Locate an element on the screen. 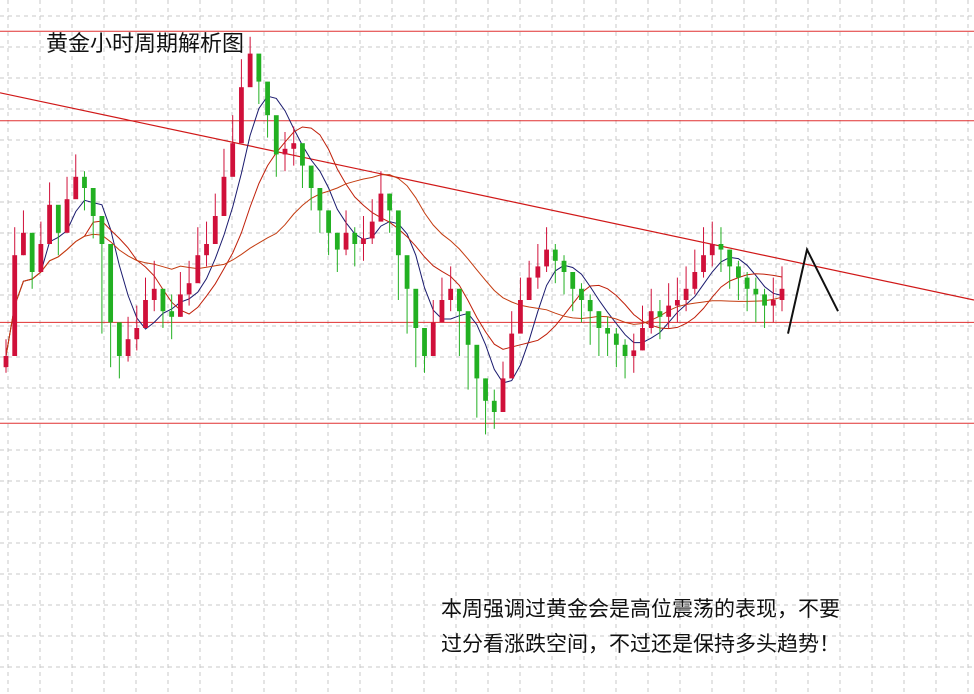 Image resolution: width=974 pixels, height=694 pixels. annotation-line-2: 过分看涨跌空间，不过还是保持多头趋势！ is located at coordinates (640, 644).